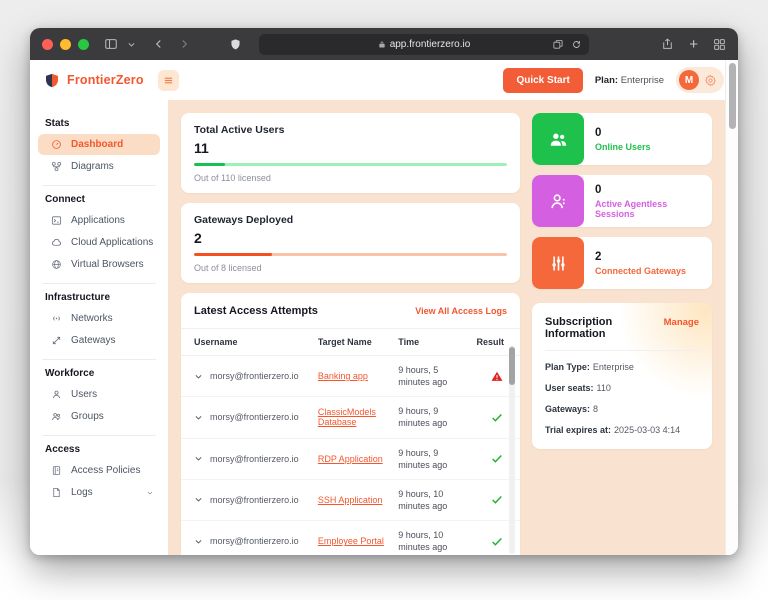  What do you see at coordinates (99, 394) in the screenshot?
I see `sidebar-item-users: Users` at bounding box center [99, 394].